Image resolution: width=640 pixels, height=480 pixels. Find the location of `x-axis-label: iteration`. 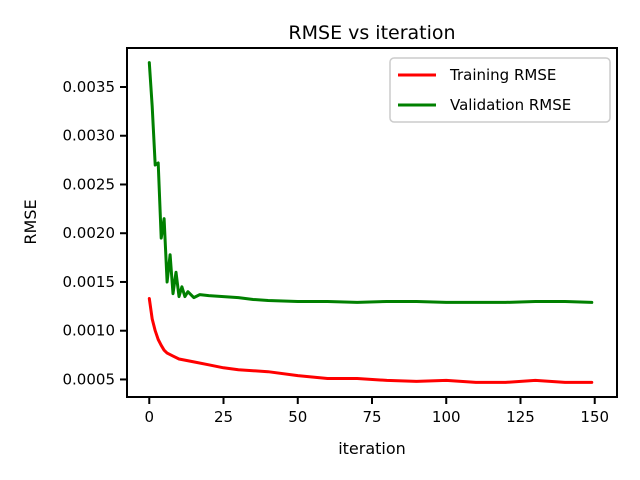

x-axis-label: iteration is located at coordinates (372, 448).